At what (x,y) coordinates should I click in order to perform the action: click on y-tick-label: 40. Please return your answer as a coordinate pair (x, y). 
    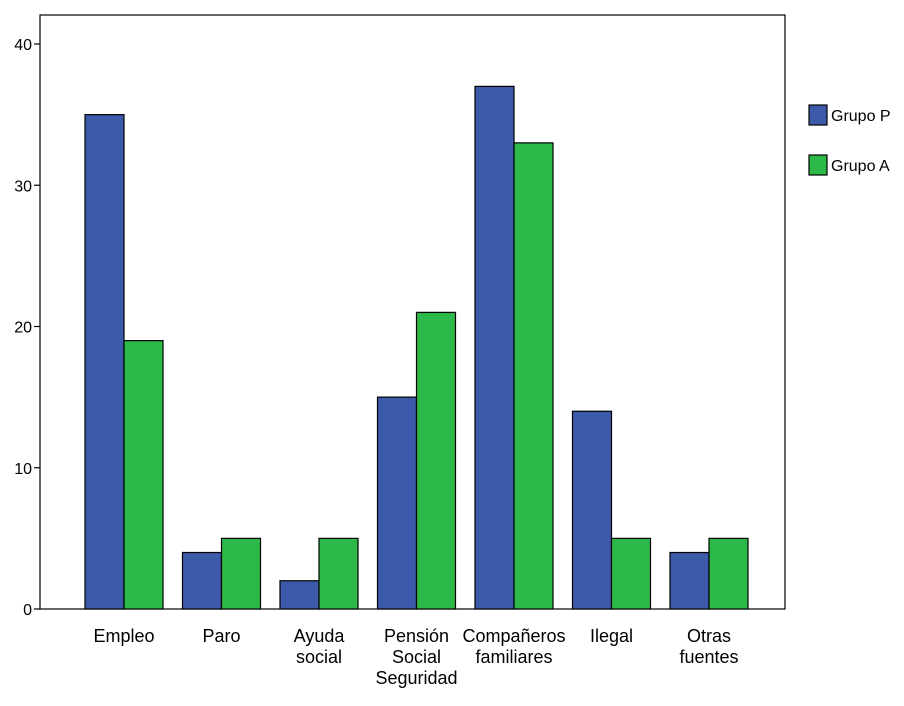
    Looking at the image, I should click on (23, 45).